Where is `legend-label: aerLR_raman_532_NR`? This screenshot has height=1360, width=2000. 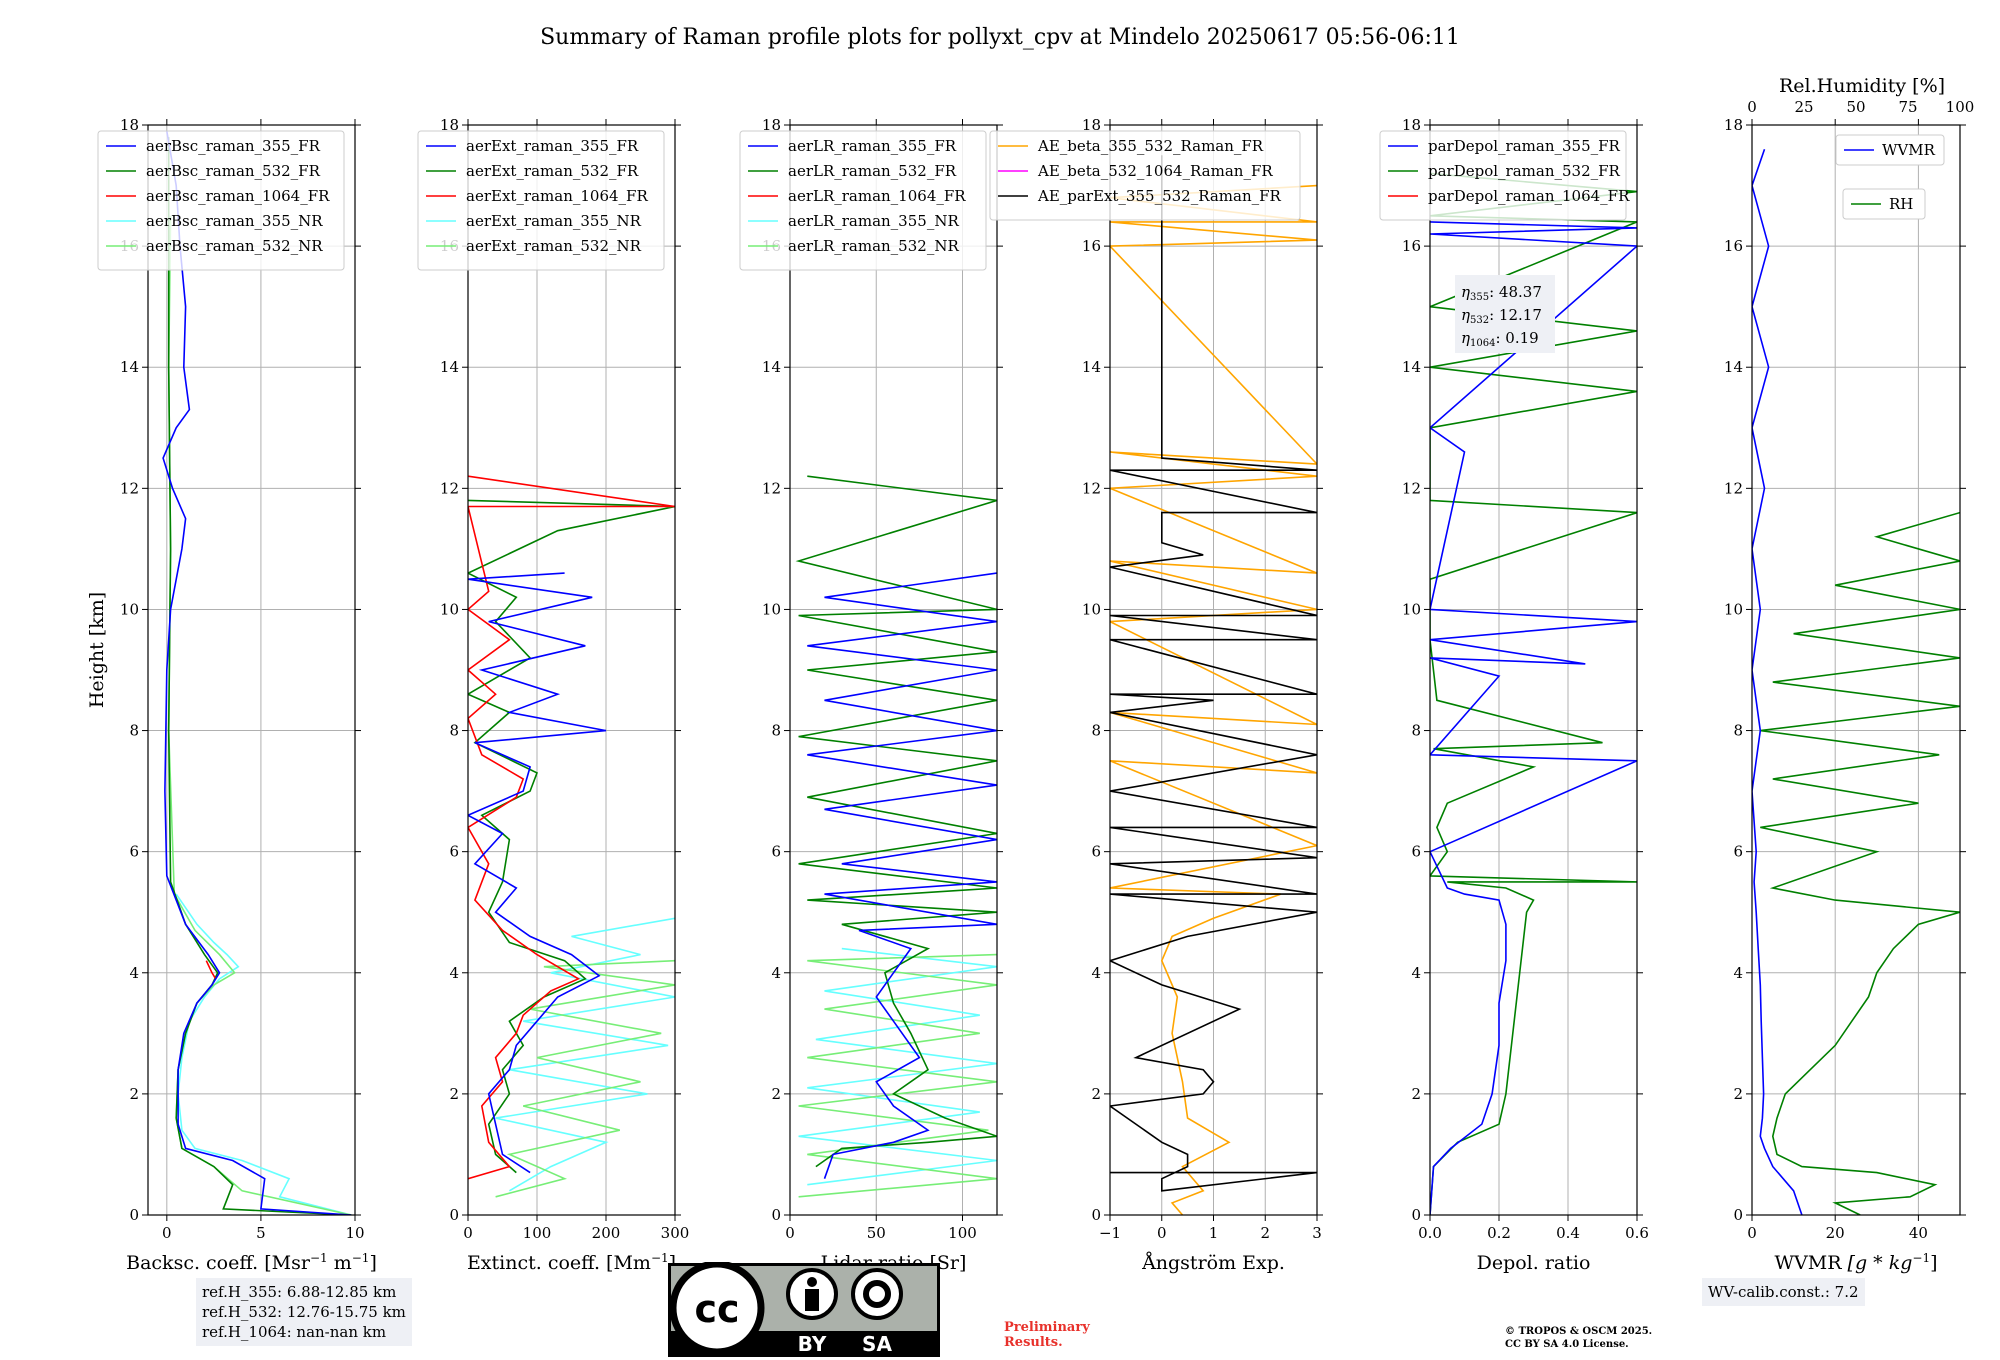 legend-label: aerLR_raman_532_NR is located at coordinates (873, 246).